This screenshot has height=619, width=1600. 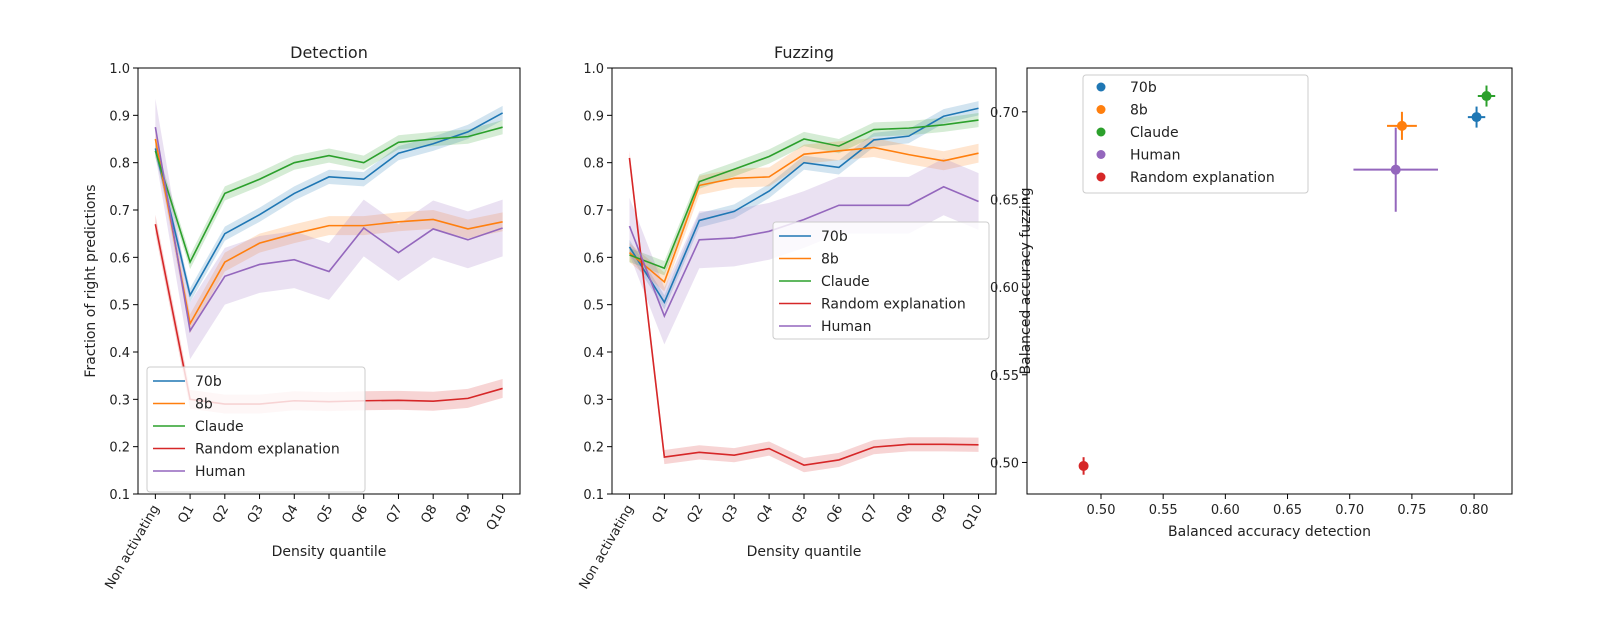 What do you see at coordinates (1225, 510) in the screenshot?
I see `x-tick-label: 0.60` at bounding box center [1225, 510].